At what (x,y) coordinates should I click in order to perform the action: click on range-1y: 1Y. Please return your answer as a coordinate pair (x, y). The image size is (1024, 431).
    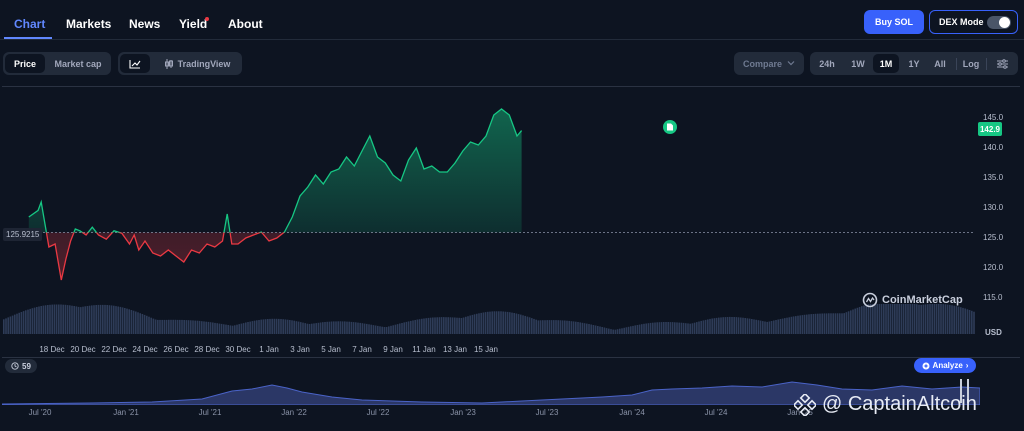
    Looking at the image, I should click on (914, 63).